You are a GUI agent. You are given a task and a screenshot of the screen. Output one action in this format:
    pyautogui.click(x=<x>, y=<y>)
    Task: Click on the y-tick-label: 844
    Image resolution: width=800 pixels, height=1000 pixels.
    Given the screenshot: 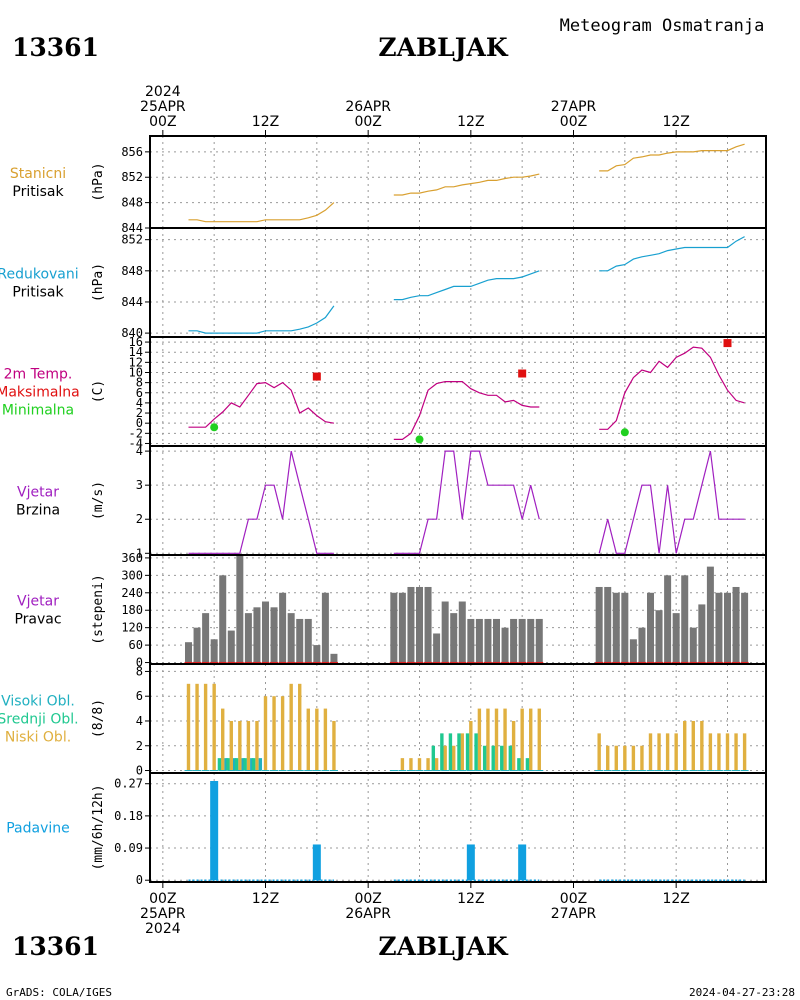 What is the action you would take?
    pyautogui.click(x=132, y=228)
    